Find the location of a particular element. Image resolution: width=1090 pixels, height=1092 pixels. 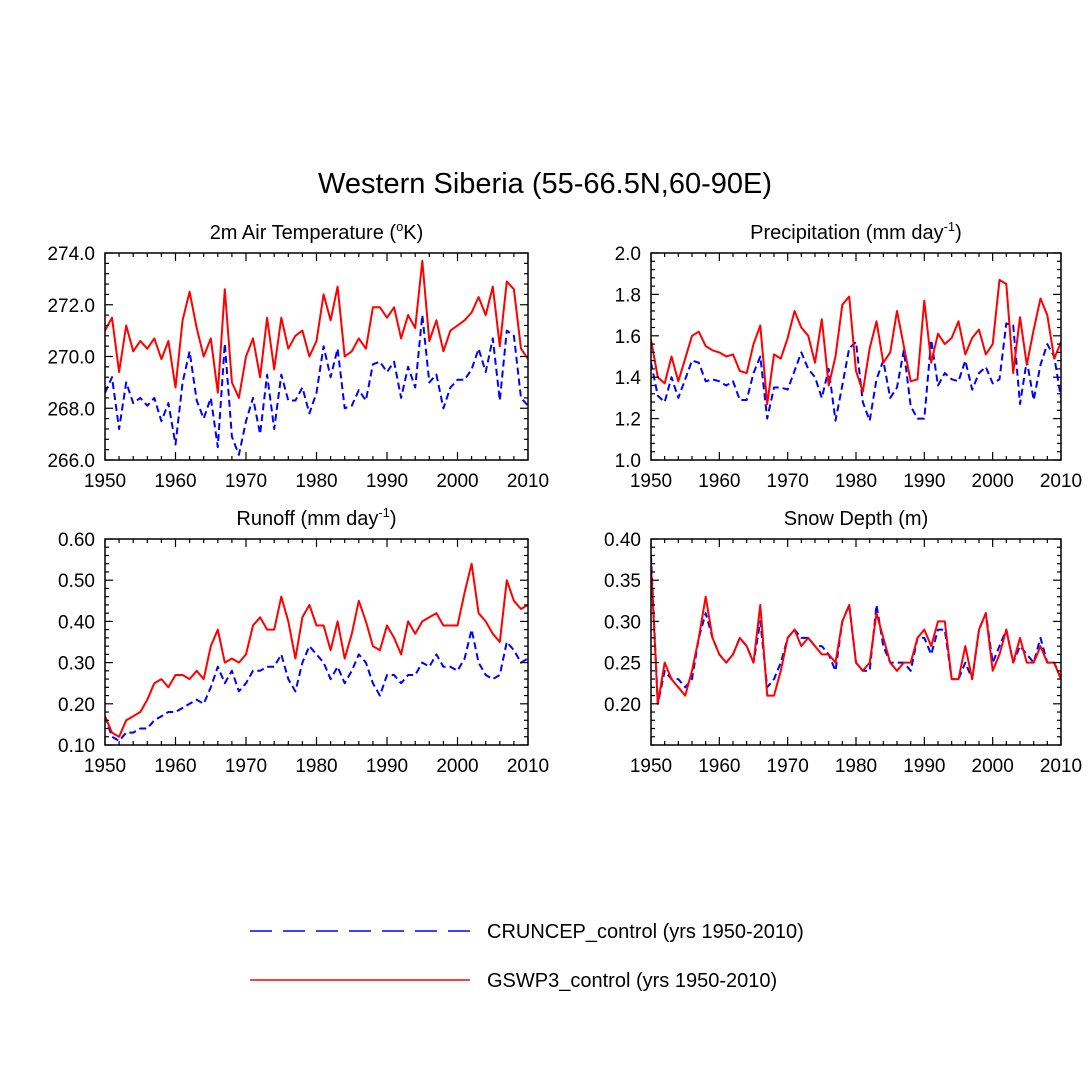

panel-title-text: Precipitation (mm day is located at coordinates (846, 233).